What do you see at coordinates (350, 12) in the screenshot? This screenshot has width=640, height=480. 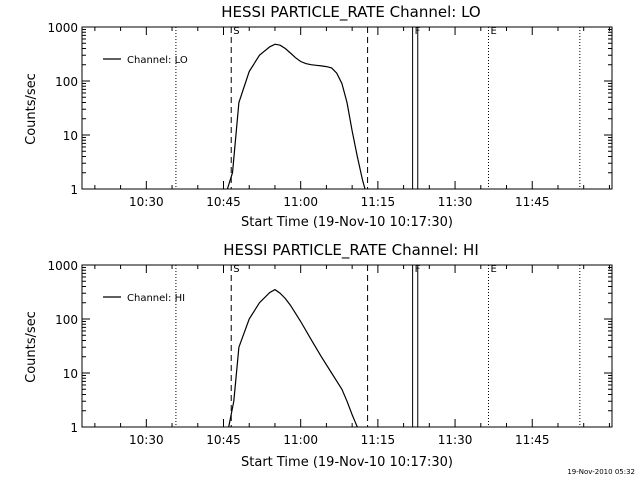 I see `chart-title: HESSI PARTICLE_RATE Channel: LO` at bounding box center [350, 12].